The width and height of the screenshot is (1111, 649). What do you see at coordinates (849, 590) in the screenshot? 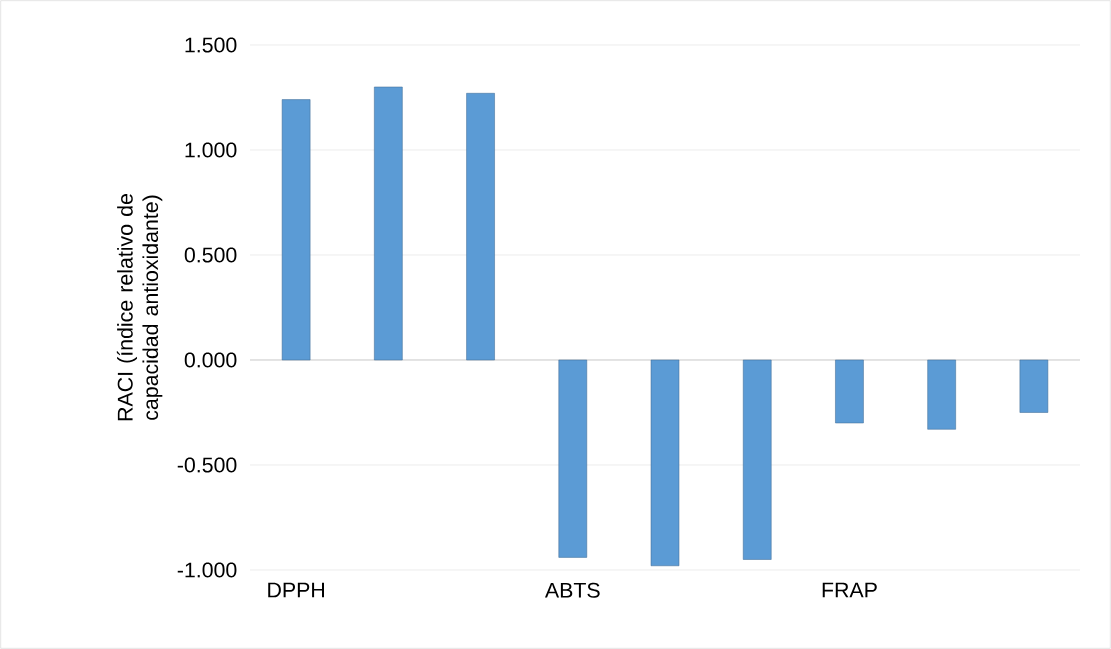
I see `x-tick-label: FRAP` at bounding box center [849, 590].